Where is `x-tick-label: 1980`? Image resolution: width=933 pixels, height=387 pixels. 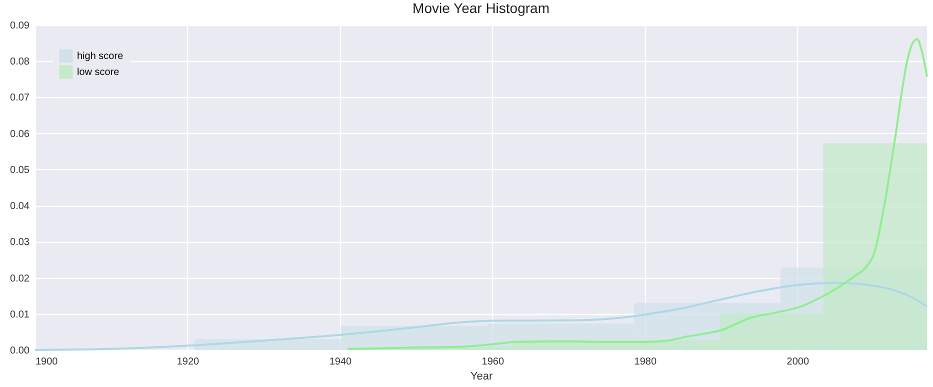 x-tick-label: 1980 is located at coordinates (645, 362).